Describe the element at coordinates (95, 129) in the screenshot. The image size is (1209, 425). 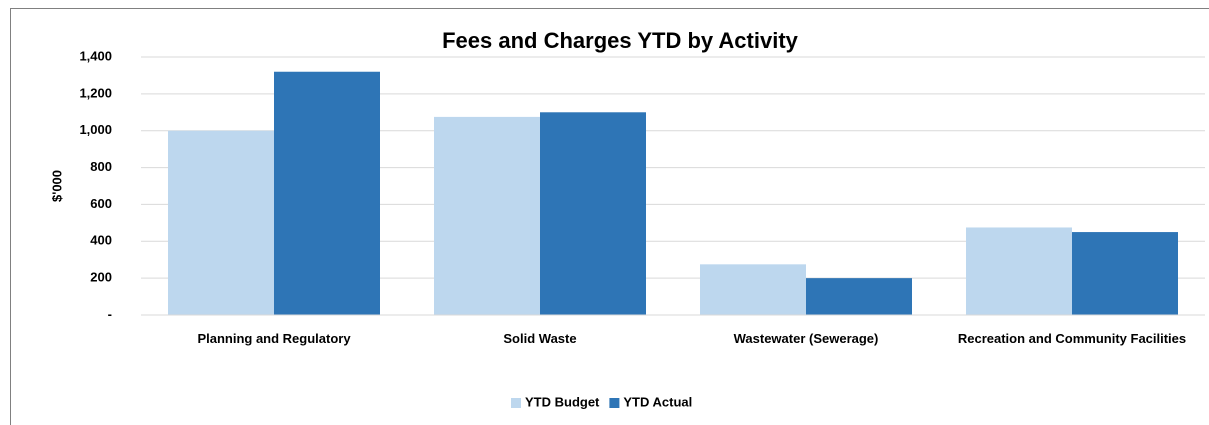
I see `y-tick-label: 1,000` at that location.